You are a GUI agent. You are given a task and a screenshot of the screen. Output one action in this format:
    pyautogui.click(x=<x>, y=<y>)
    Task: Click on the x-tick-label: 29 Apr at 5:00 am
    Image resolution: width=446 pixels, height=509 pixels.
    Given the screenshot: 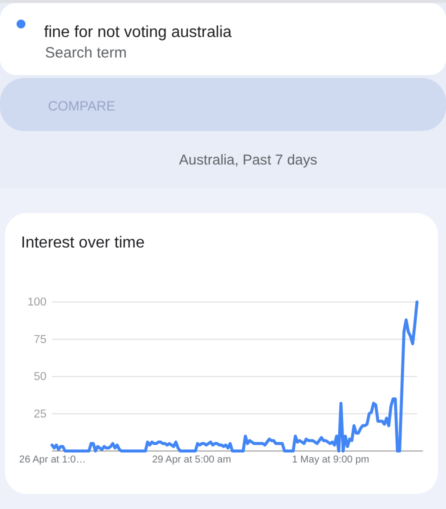 What is the action you would take?
    pyautogui.click(x=192, y=460)
    